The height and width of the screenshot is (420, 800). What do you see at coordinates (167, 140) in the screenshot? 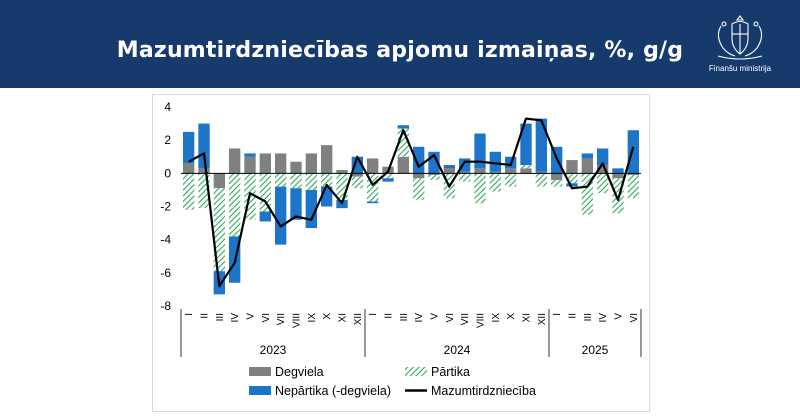
I see `y-tick-label: 2` at bounding box center [167, 140].